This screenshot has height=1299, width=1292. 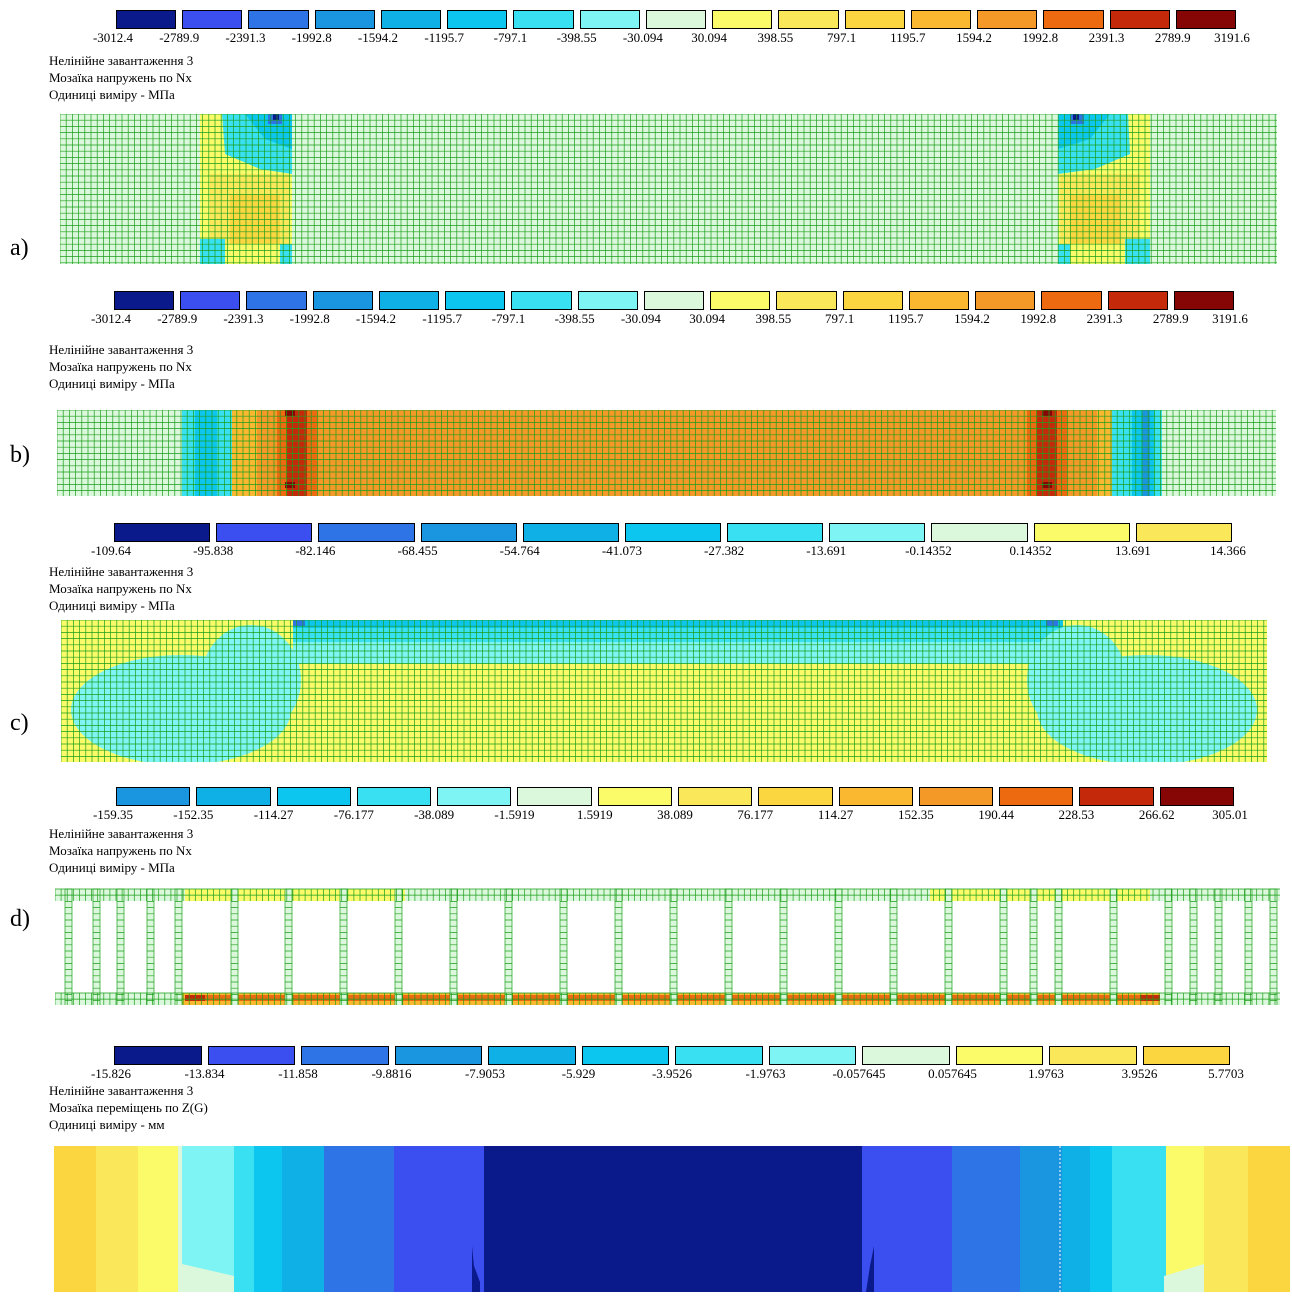 What do you see at coordinates (841, 37) in the screenshot?
I see `legend-tick-label: 797.1` at bounding box center [841, 37].